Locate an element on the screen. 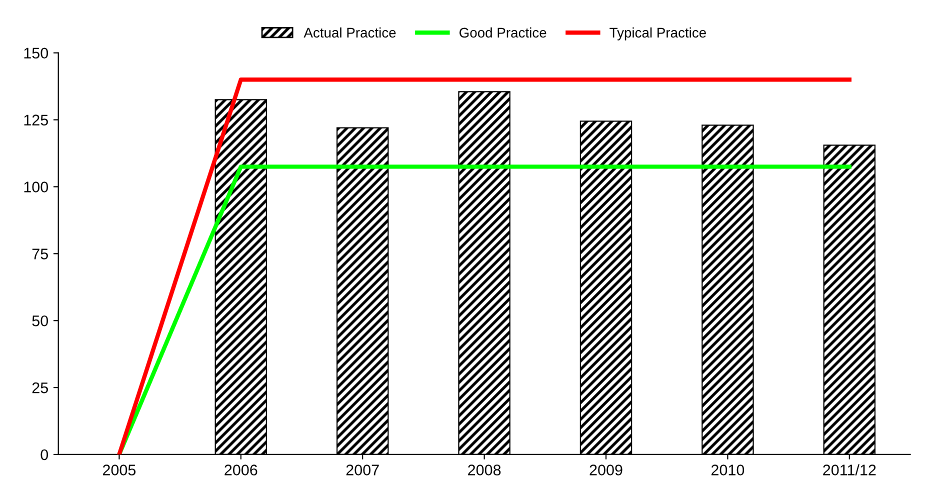  y-tick-label: 75 is located at coordinates (40, 254).